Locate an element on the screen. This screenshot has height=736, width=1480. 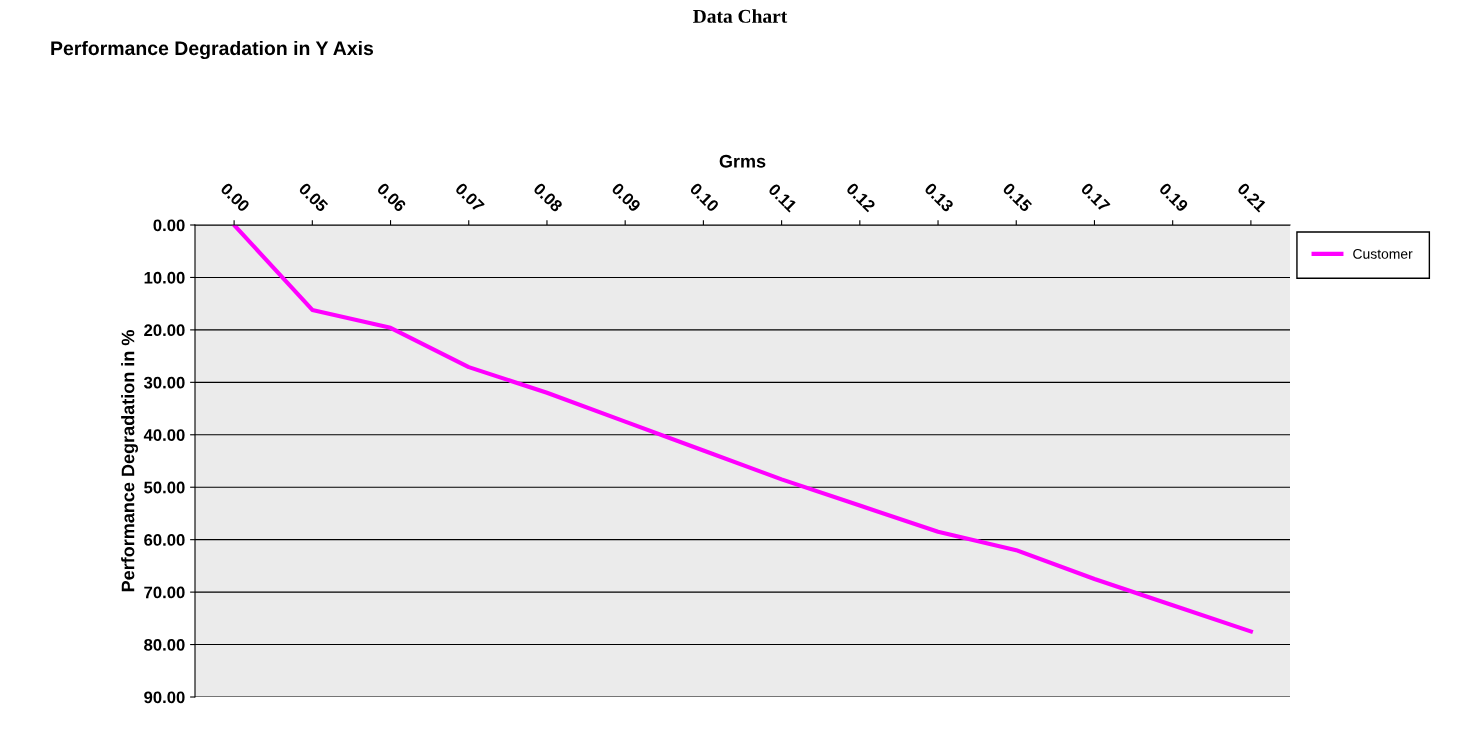
y-tick-label: 90.00 is located at coordinates (164, 697).